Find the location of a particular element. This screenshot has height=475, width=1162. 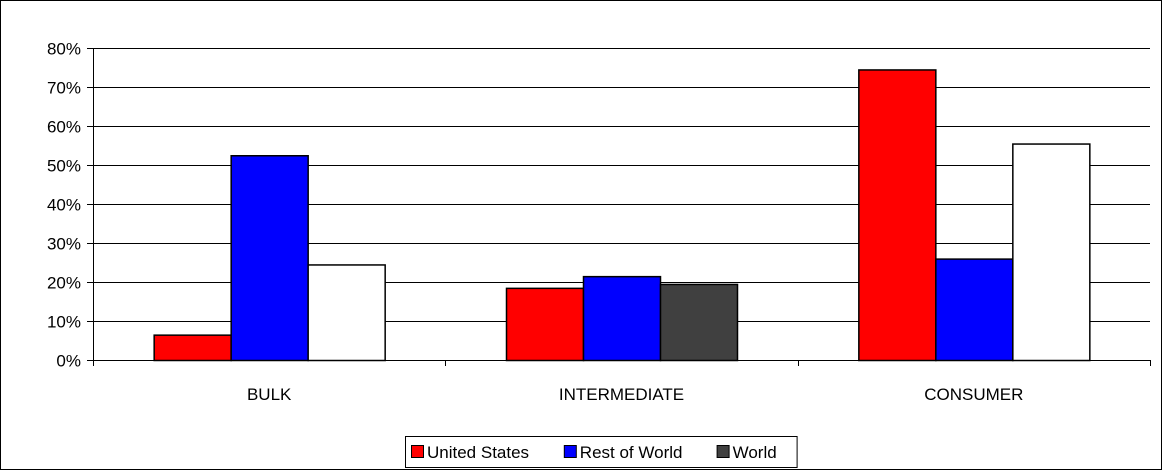

bar-united-states-intermediate is located at coordinates (545, 324).